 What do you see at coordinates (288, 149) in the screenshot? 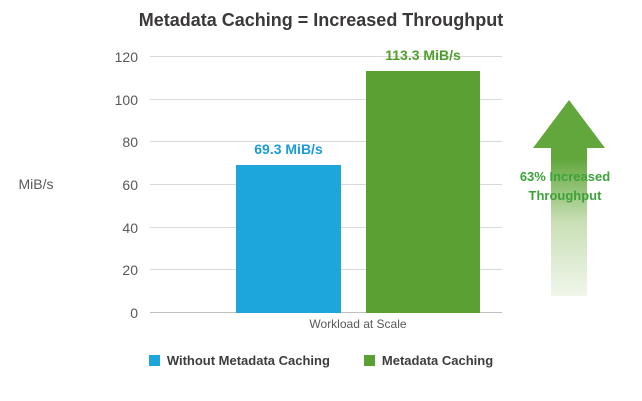
I see `bar-value-label-without-metadata-caching: 69.3 MiB/s` at bounding box center [288, 149].